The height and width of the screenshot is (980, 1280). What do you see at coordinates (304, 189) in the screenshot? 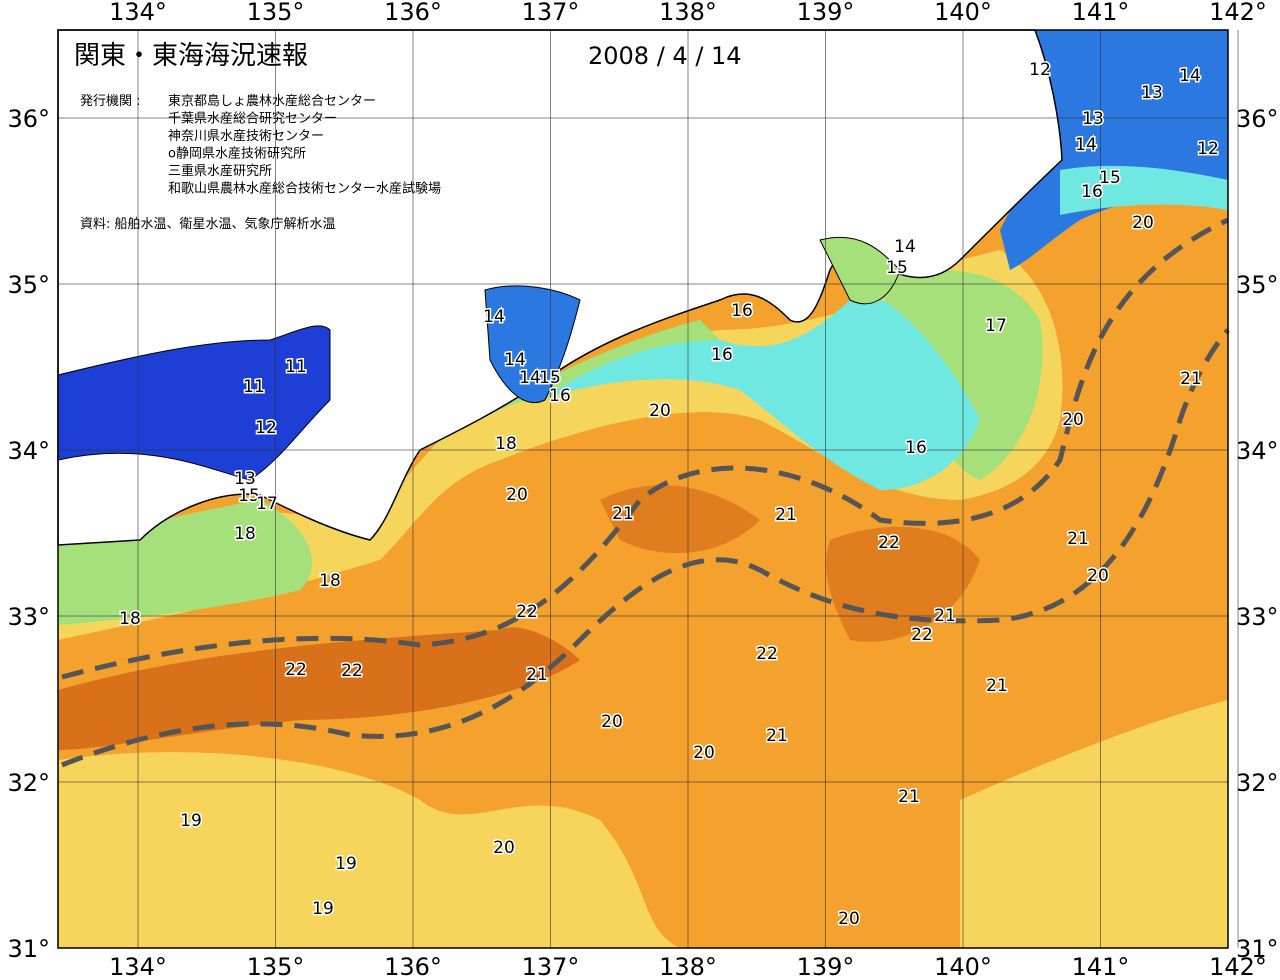
I see `agency: 和歌山県農林水産総合技術センター水産試験場` at bounding box center [304, 189].